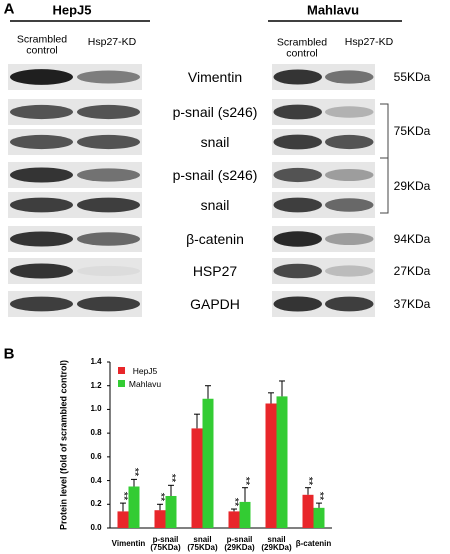 This screenshot has height=554, width=450. I want to click on protein-label: β-catenin, so click(215, 239).